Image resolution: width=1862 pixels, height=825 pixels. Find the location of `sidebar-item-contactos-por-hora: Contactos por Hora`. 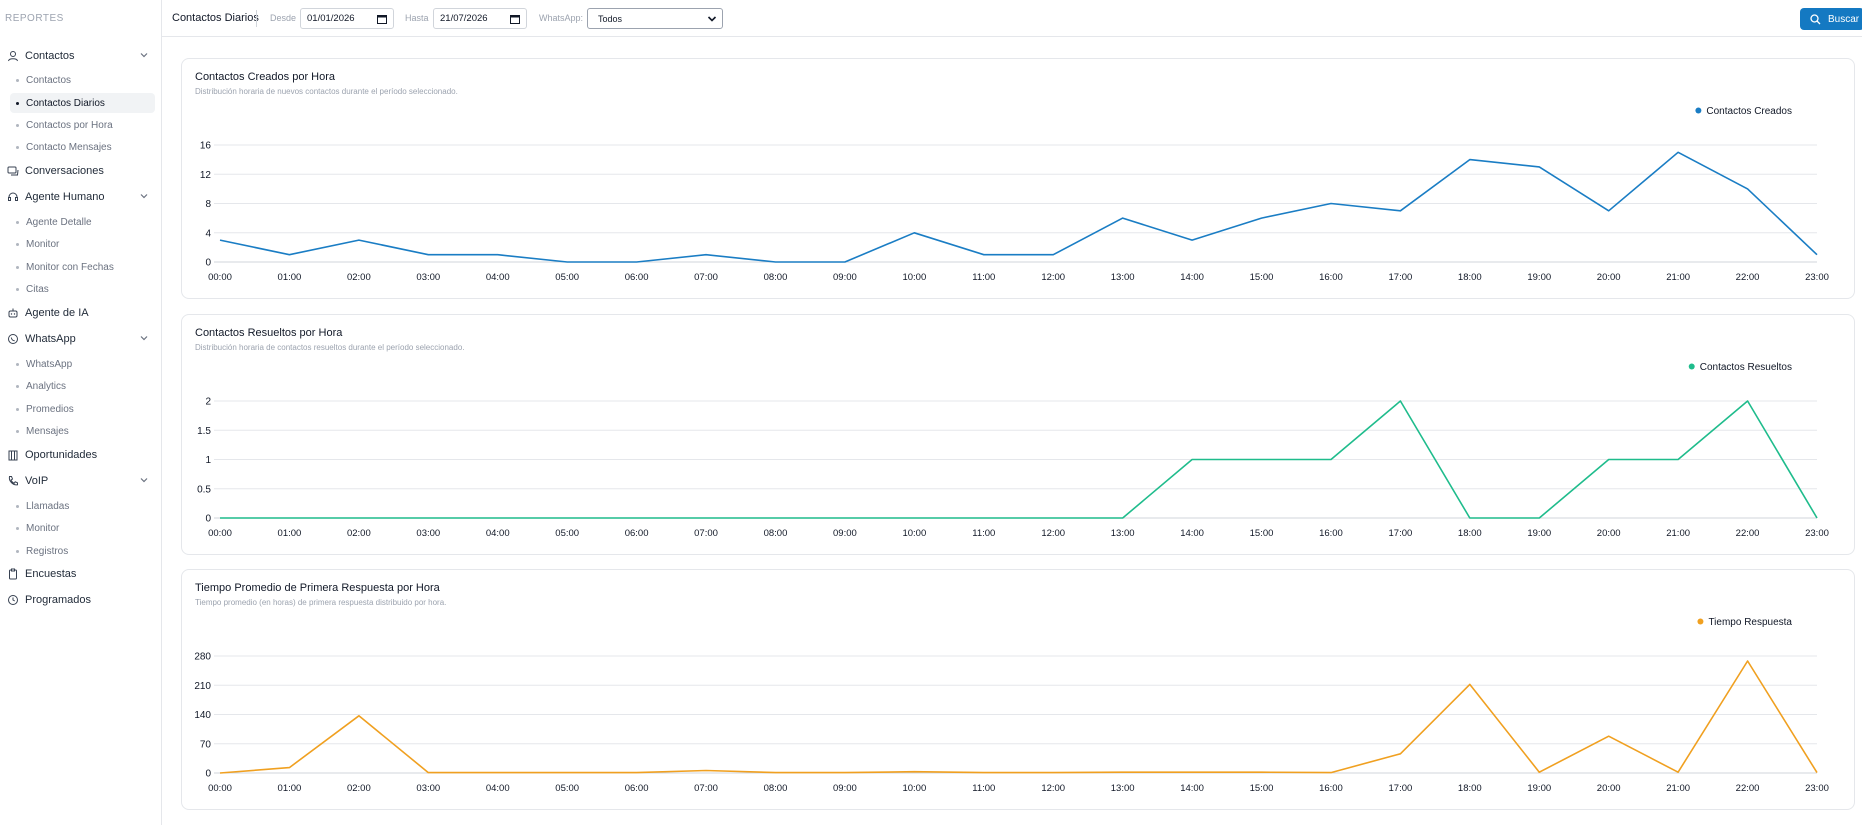

sidebar-item-contactos-por-hora: Contactos por Hora is located at coordinates (82, 125).